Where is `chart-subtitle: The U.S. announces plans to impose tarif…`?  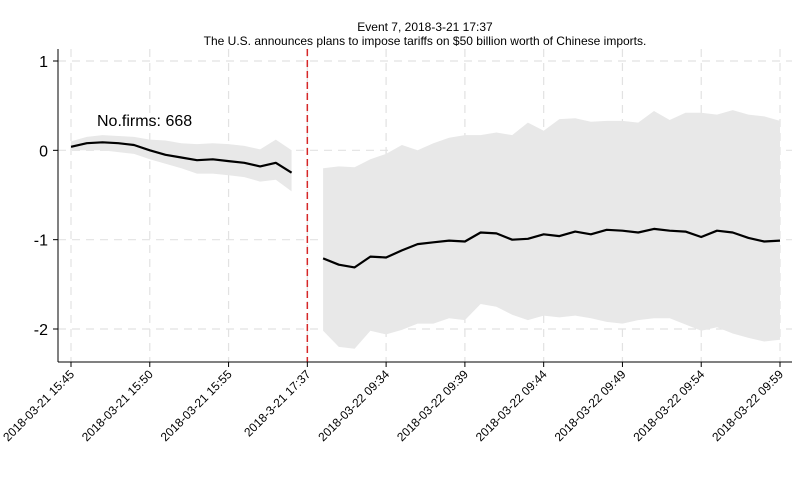
chart-subtitle: The U.S. announces plans to impose tarif… is located at coordinates (425, 41).